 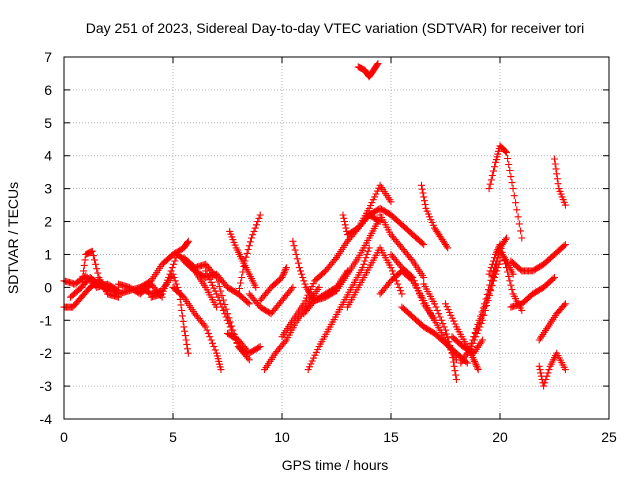 What do you see at coordinates (46, 386) in the screenshot?
I see `y-tick-label: -3` at bounding box center [46, 386].